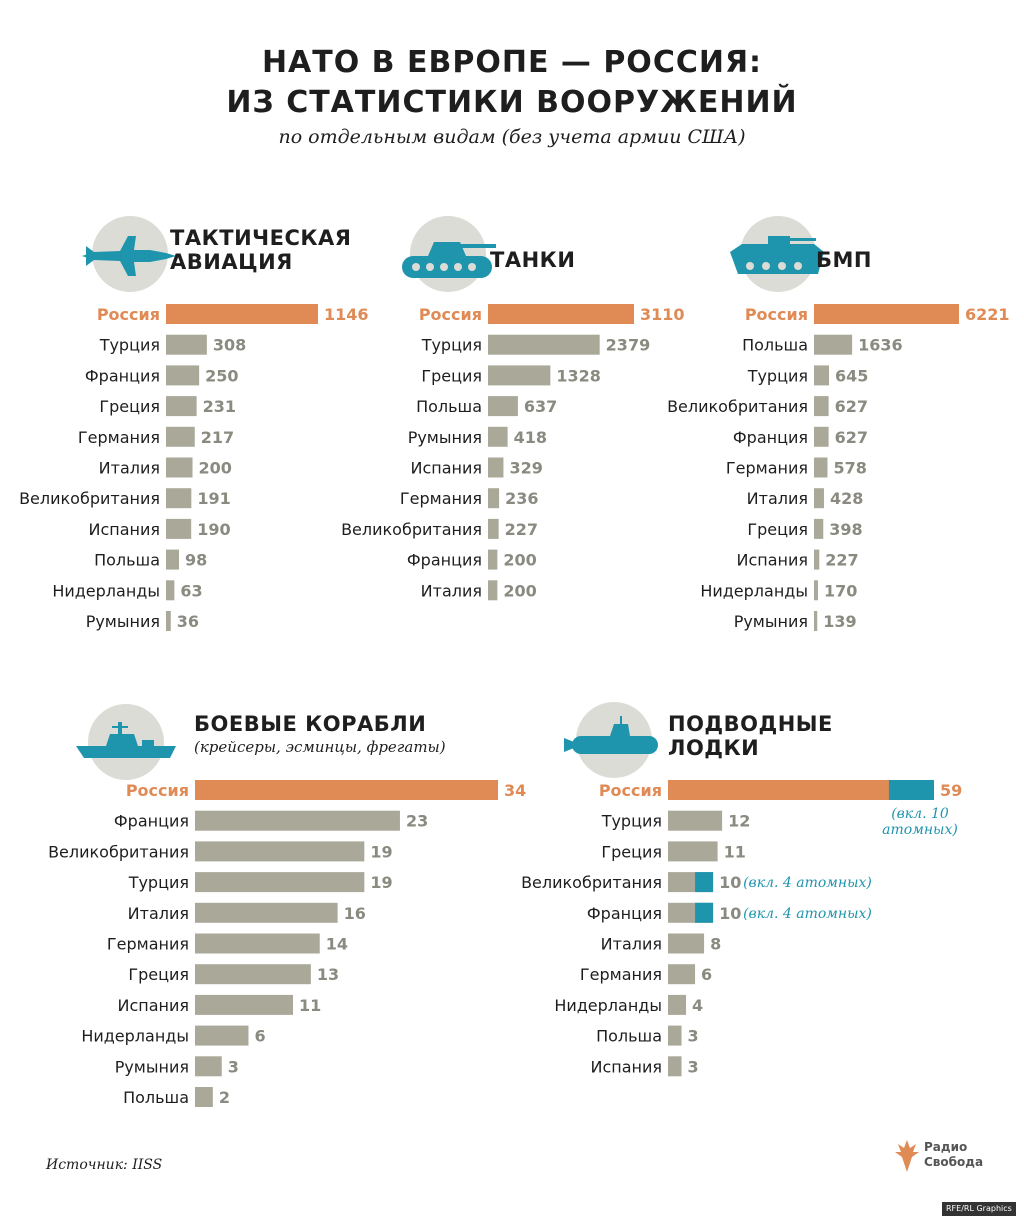 The image size is (1024, 1216). What do you see at coordinates (217, 437) in the screenshot?
I see `aviation-value-4: 217` at bounding box center [217, 437].